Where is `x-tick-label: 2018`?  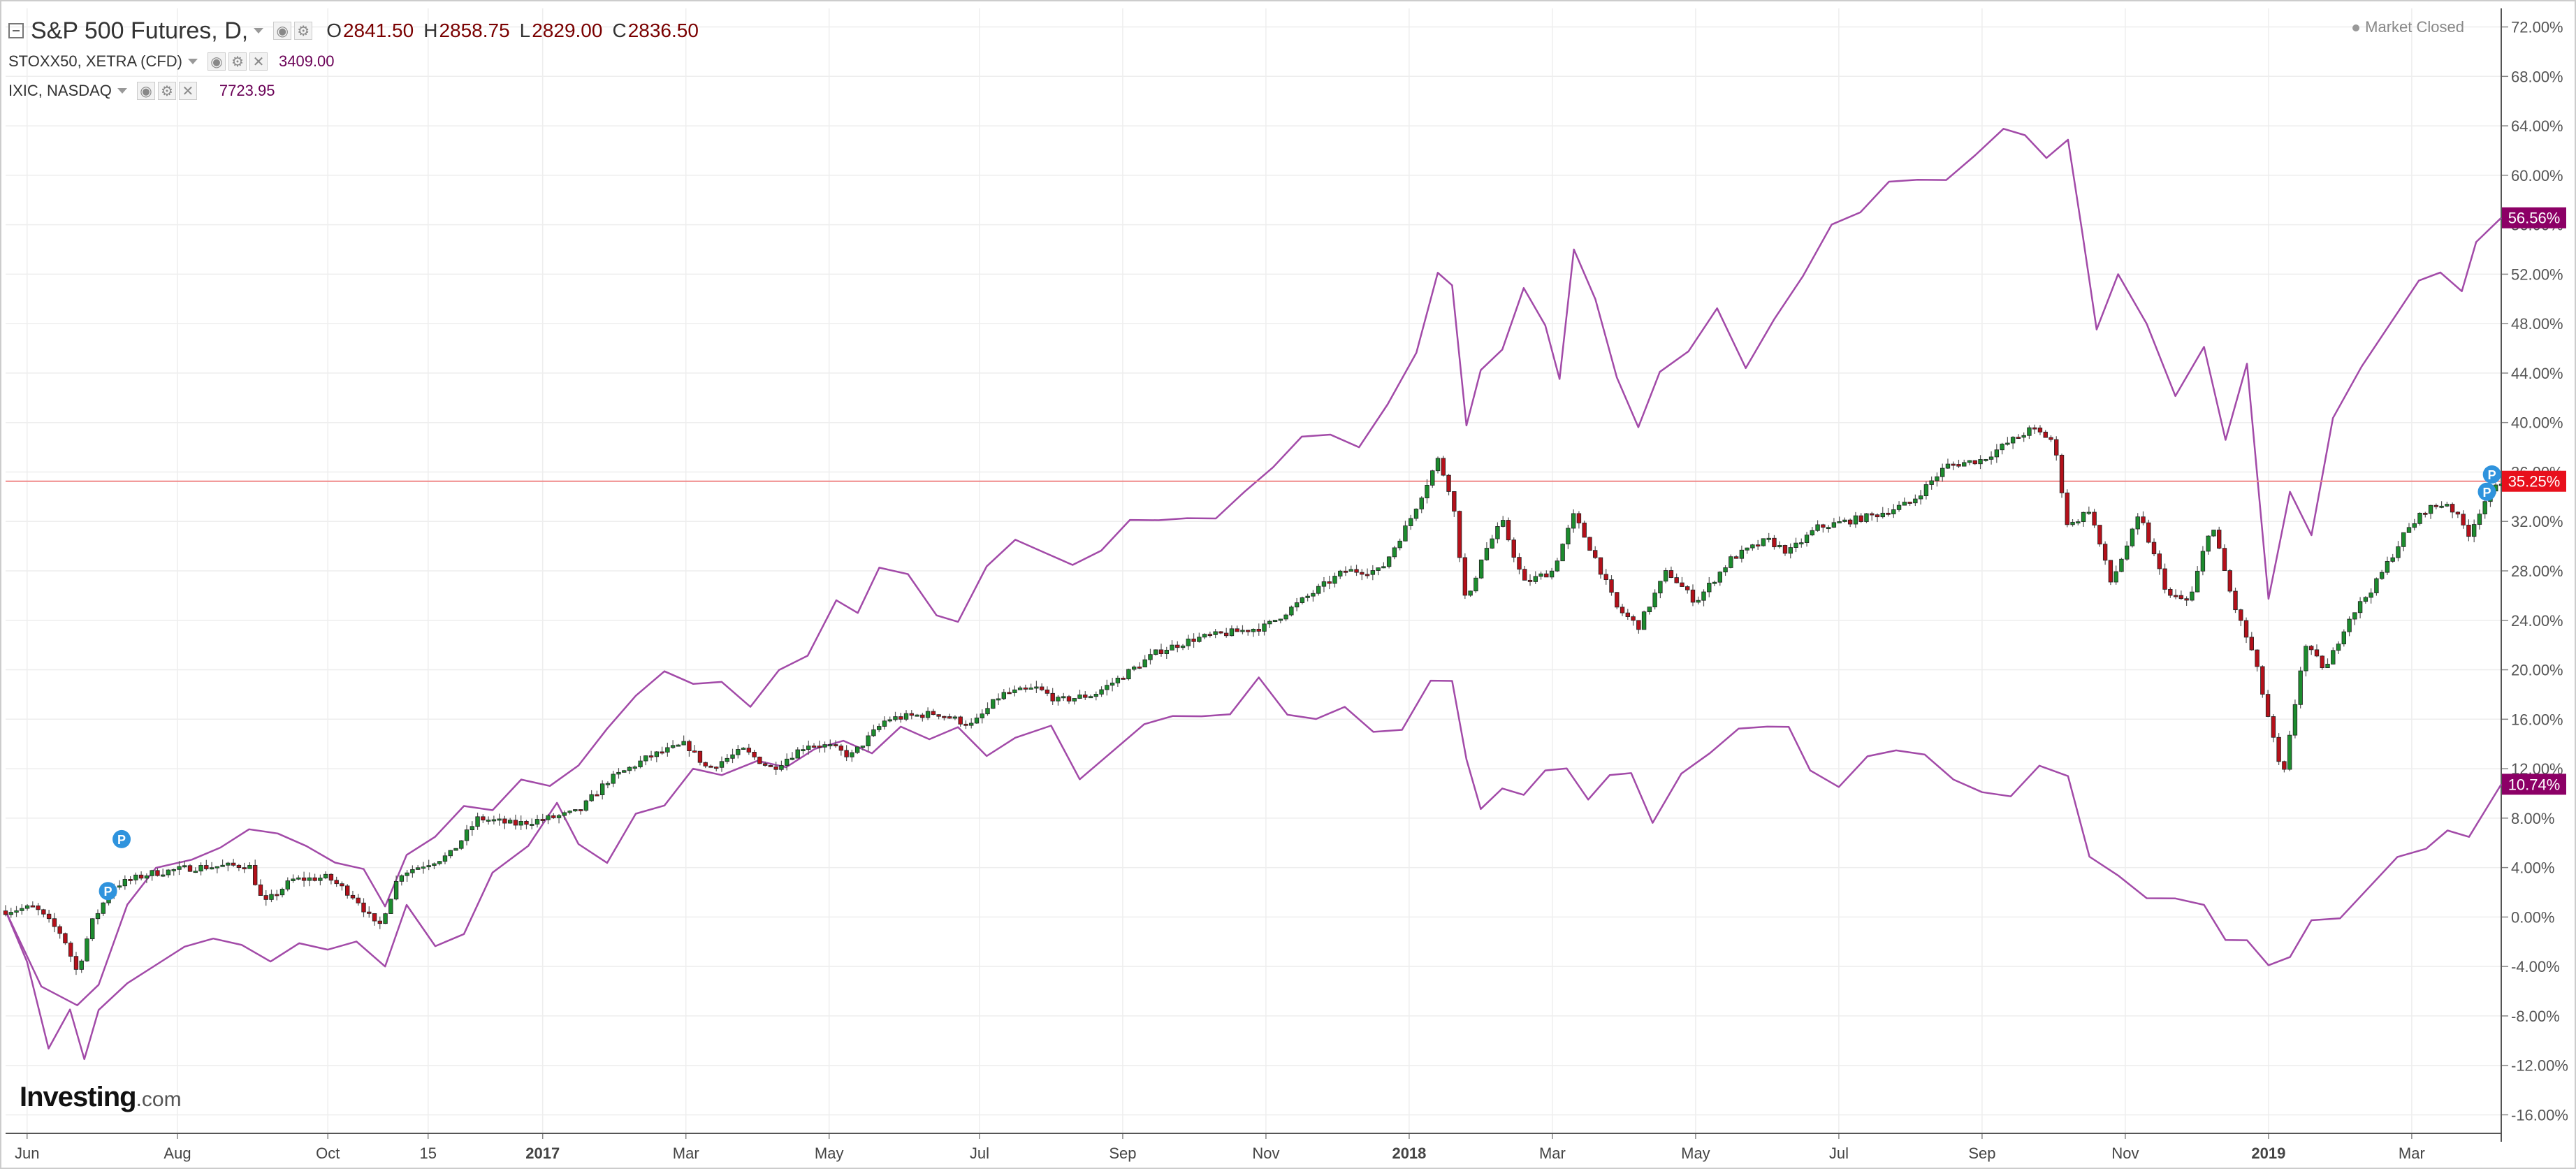 x-tick-label: 2018 is located at coordinates (1409, 1153).